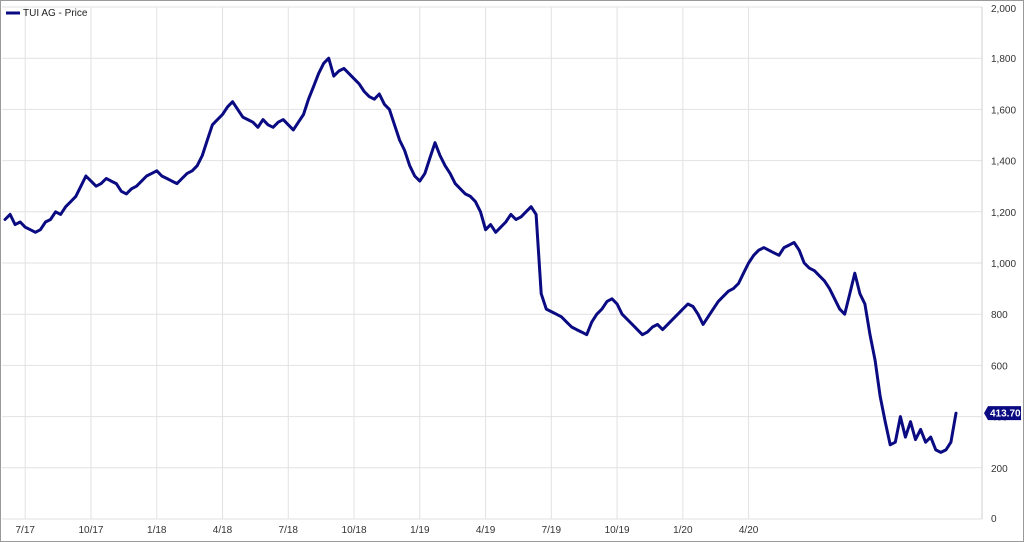  Describe the element at coordinates (354, 530) in the screenshot. I see `x-tick-label: 10/18` at that location.